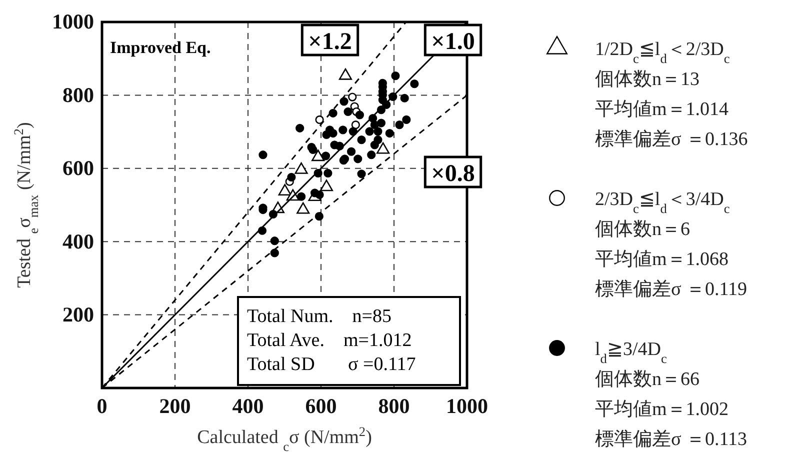 Image resolution: width=792 pixels, height=456 pixels. Describe the element at coordinates (671, 244) in the screenshot. I see `text: 2/3D$_{c}$≦l$_{d}$＜3/4D$_{c}$ 個体数n＝6 平均値m＝1.068 標準偏差σ ＝0.119` at that location.